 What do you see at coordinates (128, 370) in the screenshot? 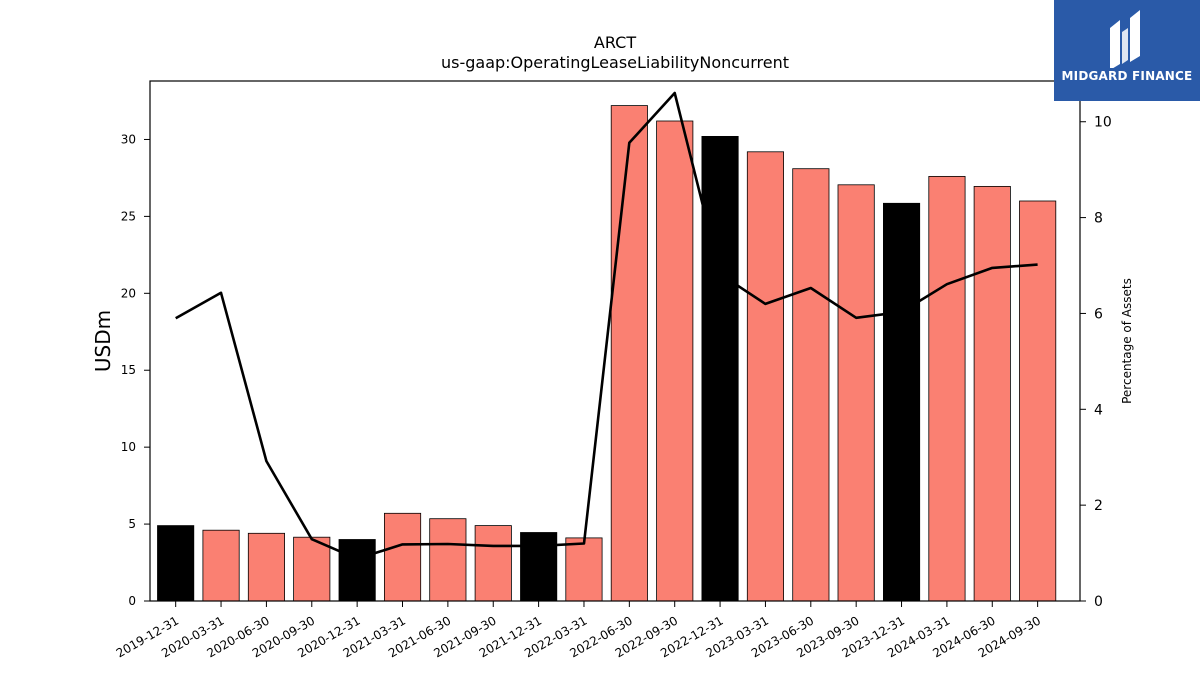
I see `y-tick-label: 15` at bounding box center [128, 370].